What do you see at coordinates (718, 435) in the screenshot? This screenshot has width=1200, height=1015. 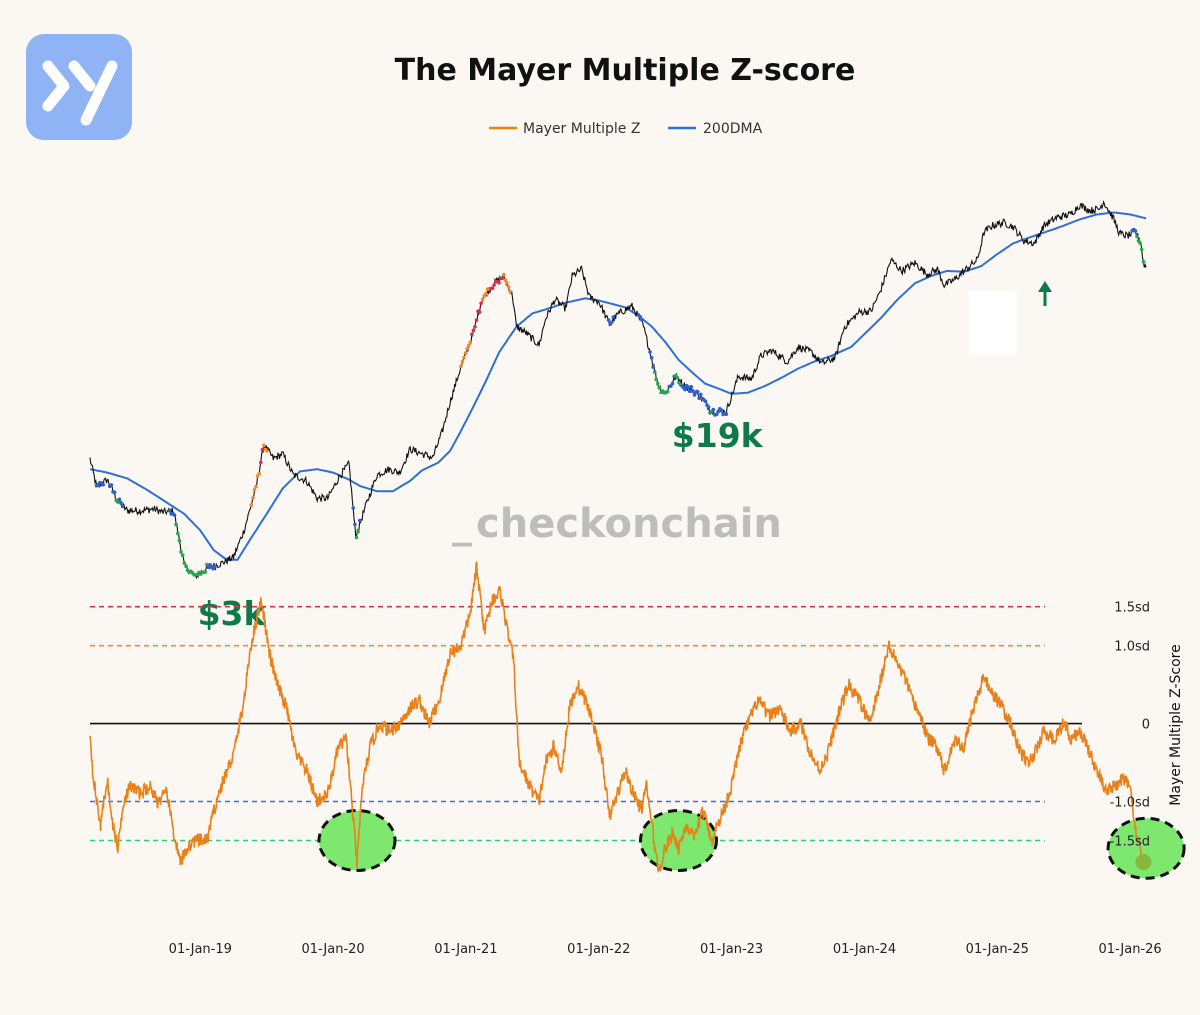 I see `annotation-1: $19k` at bounding box center [718, 435].